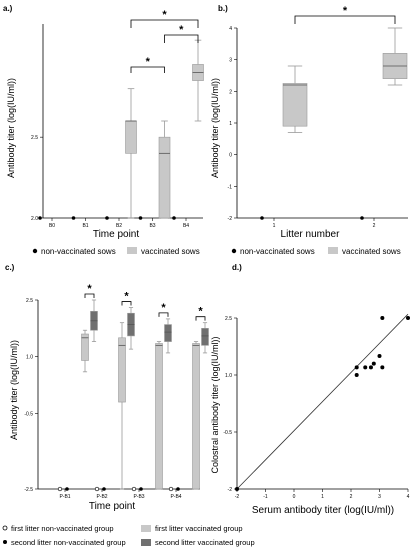 The image size is (418, 550). I want to click on chart-b-ytick-label: -2, so click(230, 219).